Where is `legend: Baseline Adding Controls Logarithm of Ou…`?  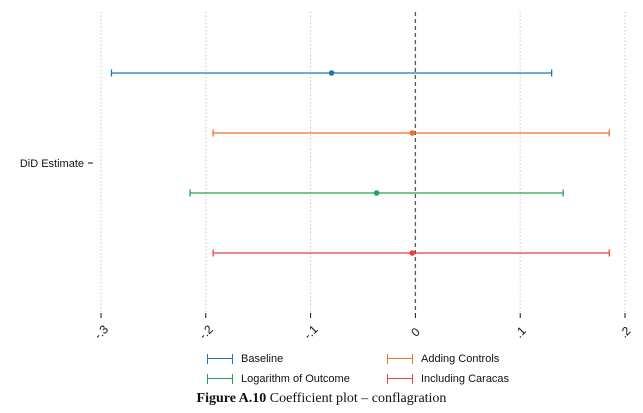
legend: Baseline Adding Controls Logarithm of Ou… is located at coordinates (377, 373).